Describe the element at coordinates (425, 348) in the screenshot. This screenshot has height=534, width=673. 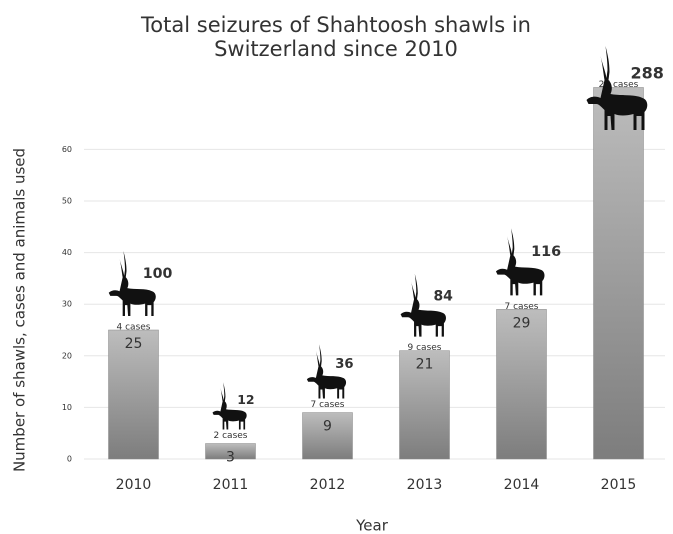
I see `case-label: 9 cases` at that location.